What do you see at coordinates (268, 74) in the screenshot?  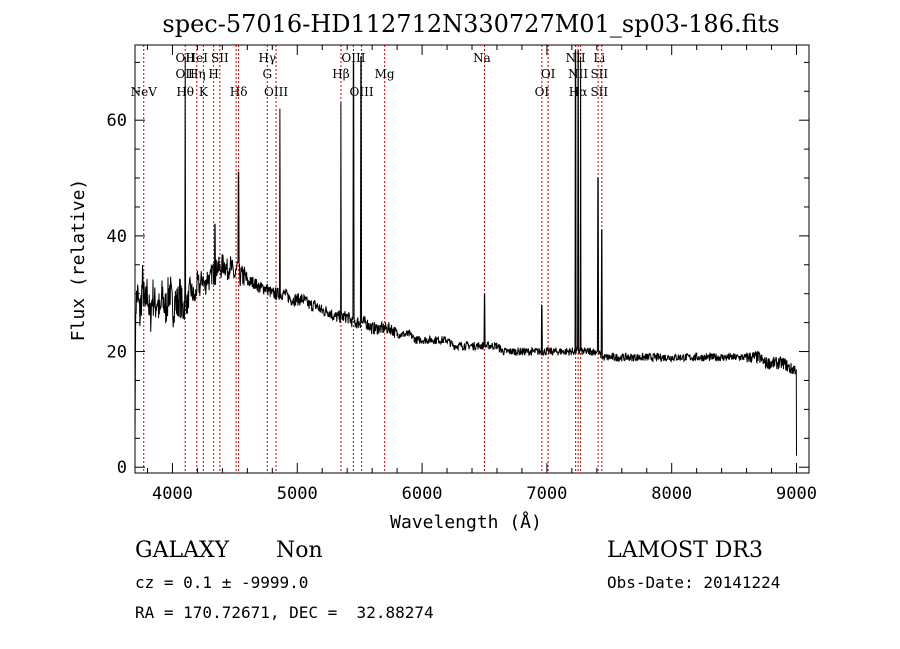 I see `line-label: G` at bounding box center [268, 74].